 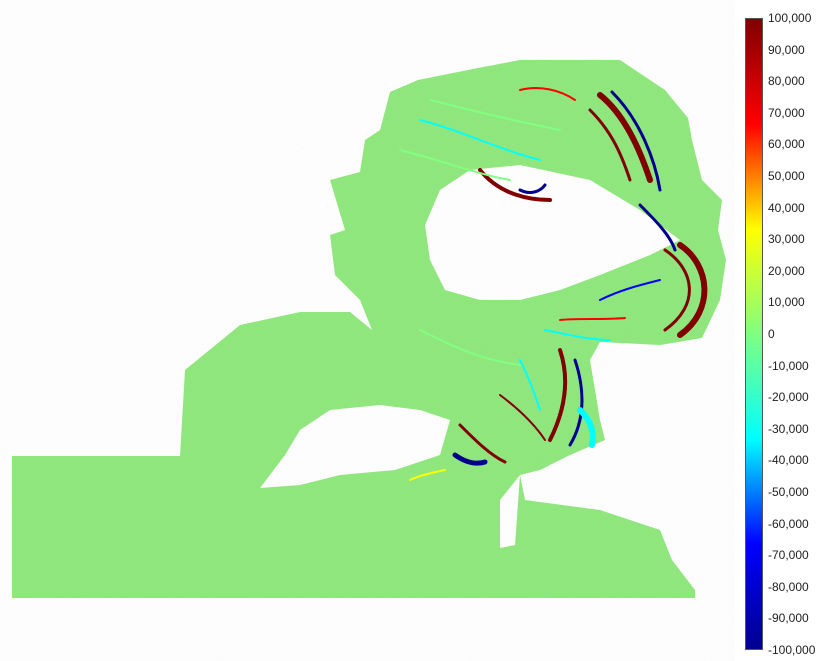 What do you see at coordinates (786, 207) in the screenshot?
I see `colorbar-tick-label: 40,000` at bounding box center [786, 207].